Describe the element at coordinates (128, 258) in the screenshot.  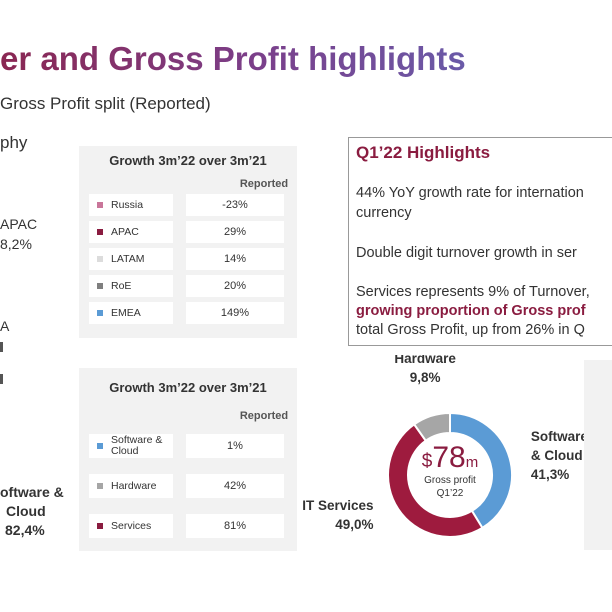
I see `row-label: LATAM` at that location.